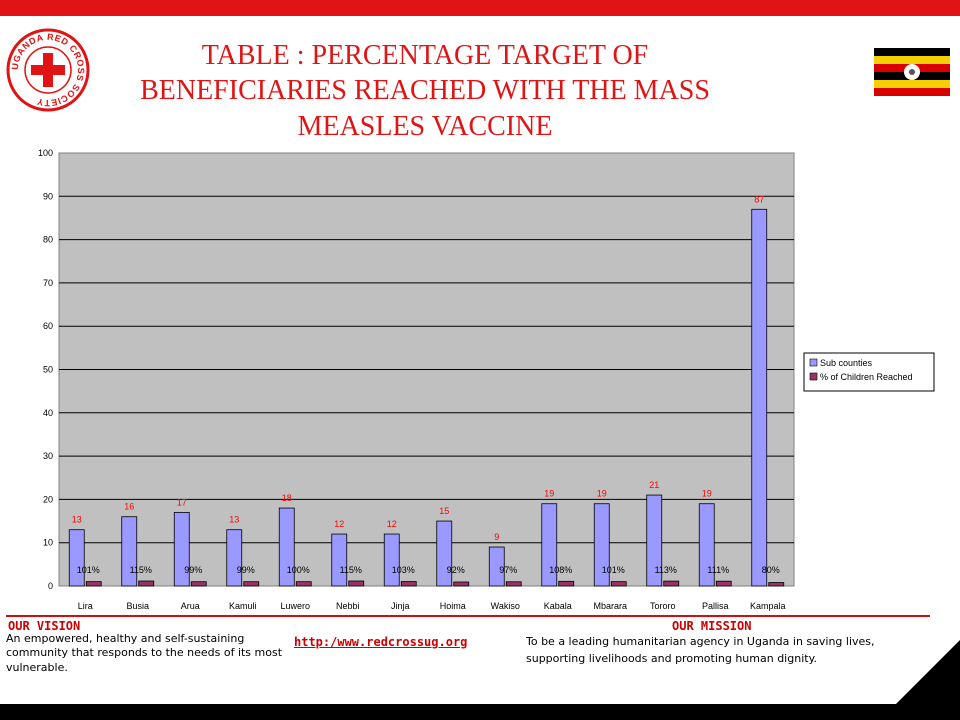 The image size is (960, 720). What do you see at coordinates (182, 502) in the screenshot?
I see `data-label-sub-counties: 17` at bounding box center [182, 502].